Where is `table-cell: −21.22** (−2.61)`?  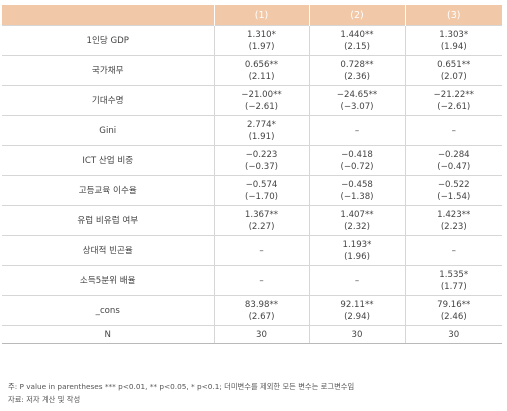
table-cell: −21.22** (−2.61) is located at coordinates (453, 100).